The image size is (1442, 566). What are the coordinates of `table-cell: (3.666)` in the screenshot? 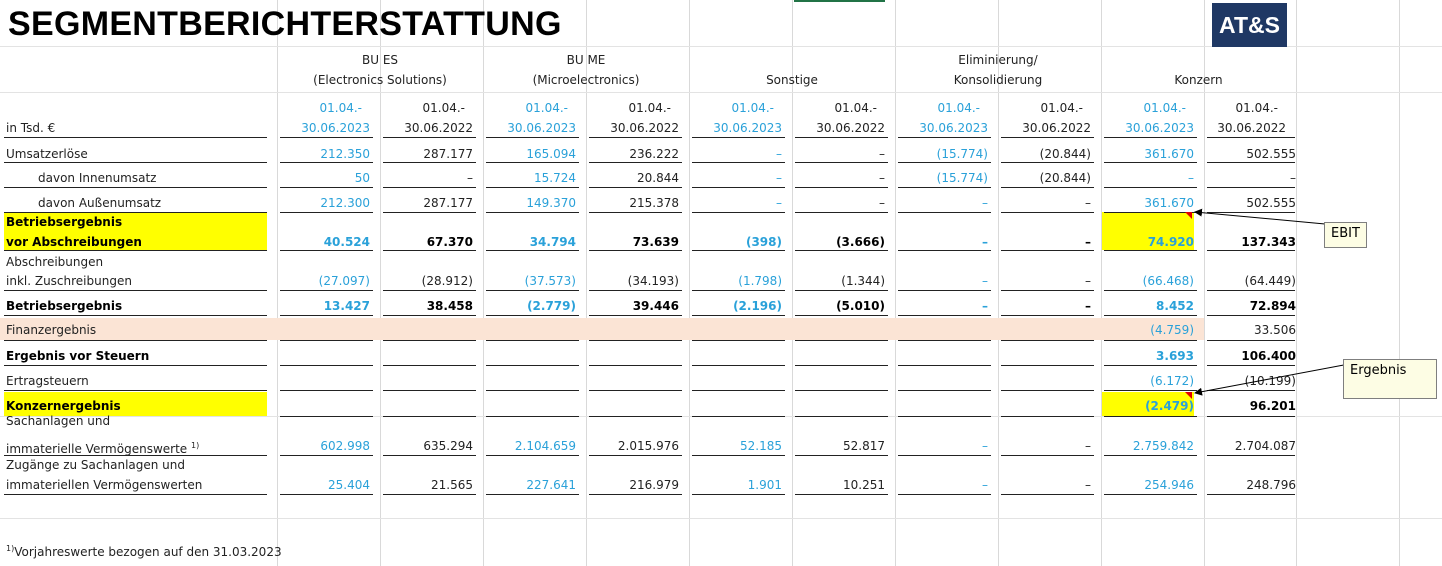 It's located at (860, 242).